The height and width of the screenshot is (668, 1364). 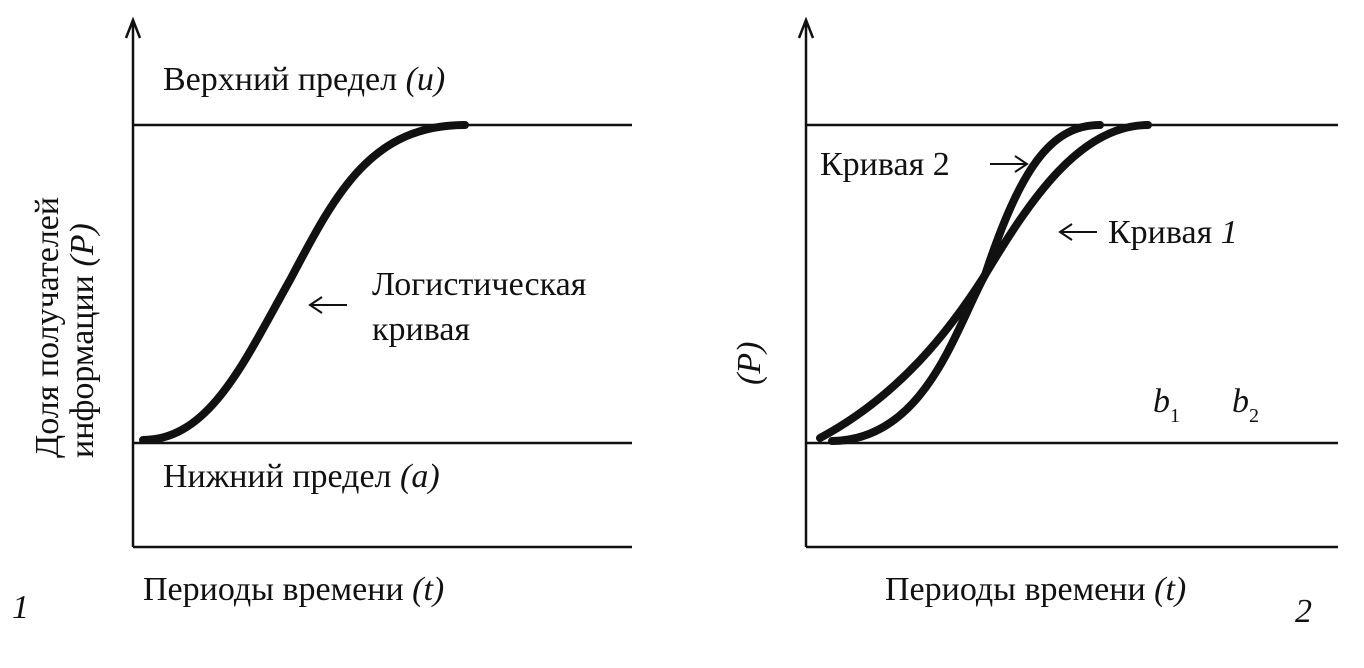 What do you see at coordinates (420, 476) in the screenshot?
I see `label-symbol: (a)` at bounding box center [420, 476].